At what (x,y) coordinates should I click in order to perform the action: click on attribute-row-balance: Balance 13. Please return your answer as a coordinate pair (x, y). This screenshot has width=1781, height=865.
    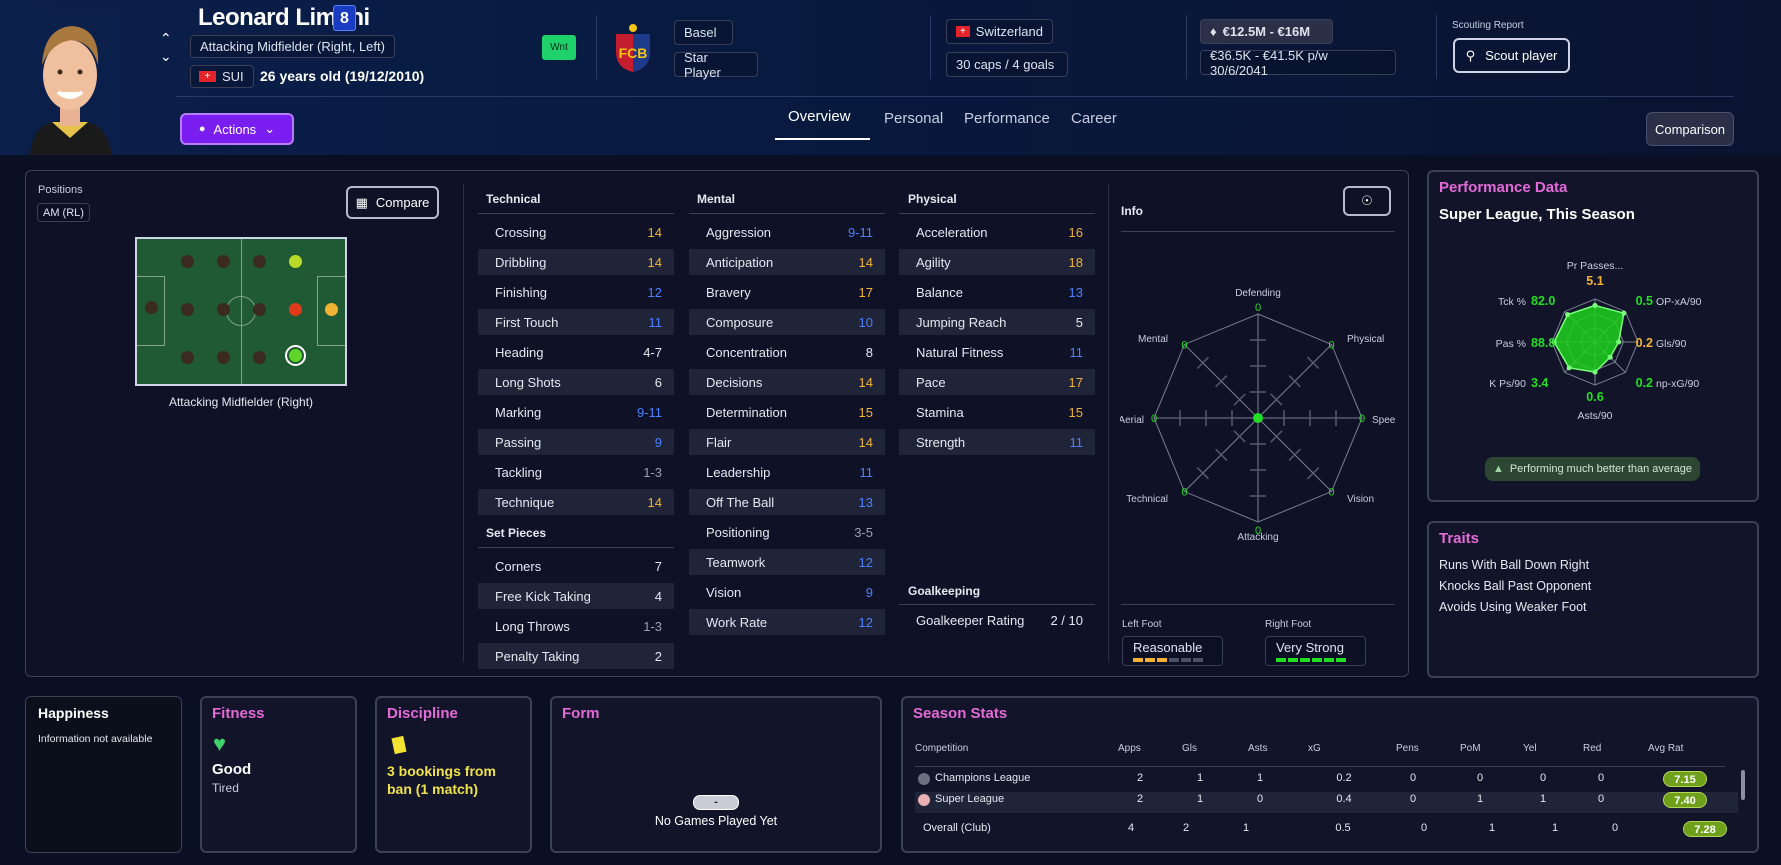
    Looking at the image, I should click on (999, 292).